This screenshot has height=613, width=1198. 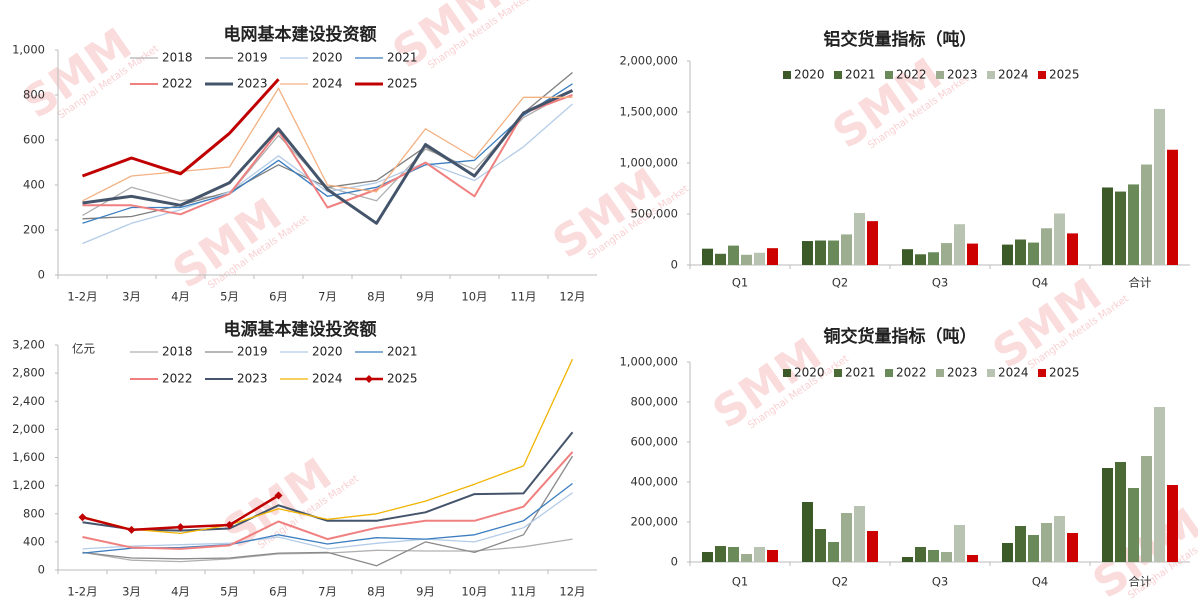 I want to click on y-tick-label: 500,000, so click(x=654, y=214).